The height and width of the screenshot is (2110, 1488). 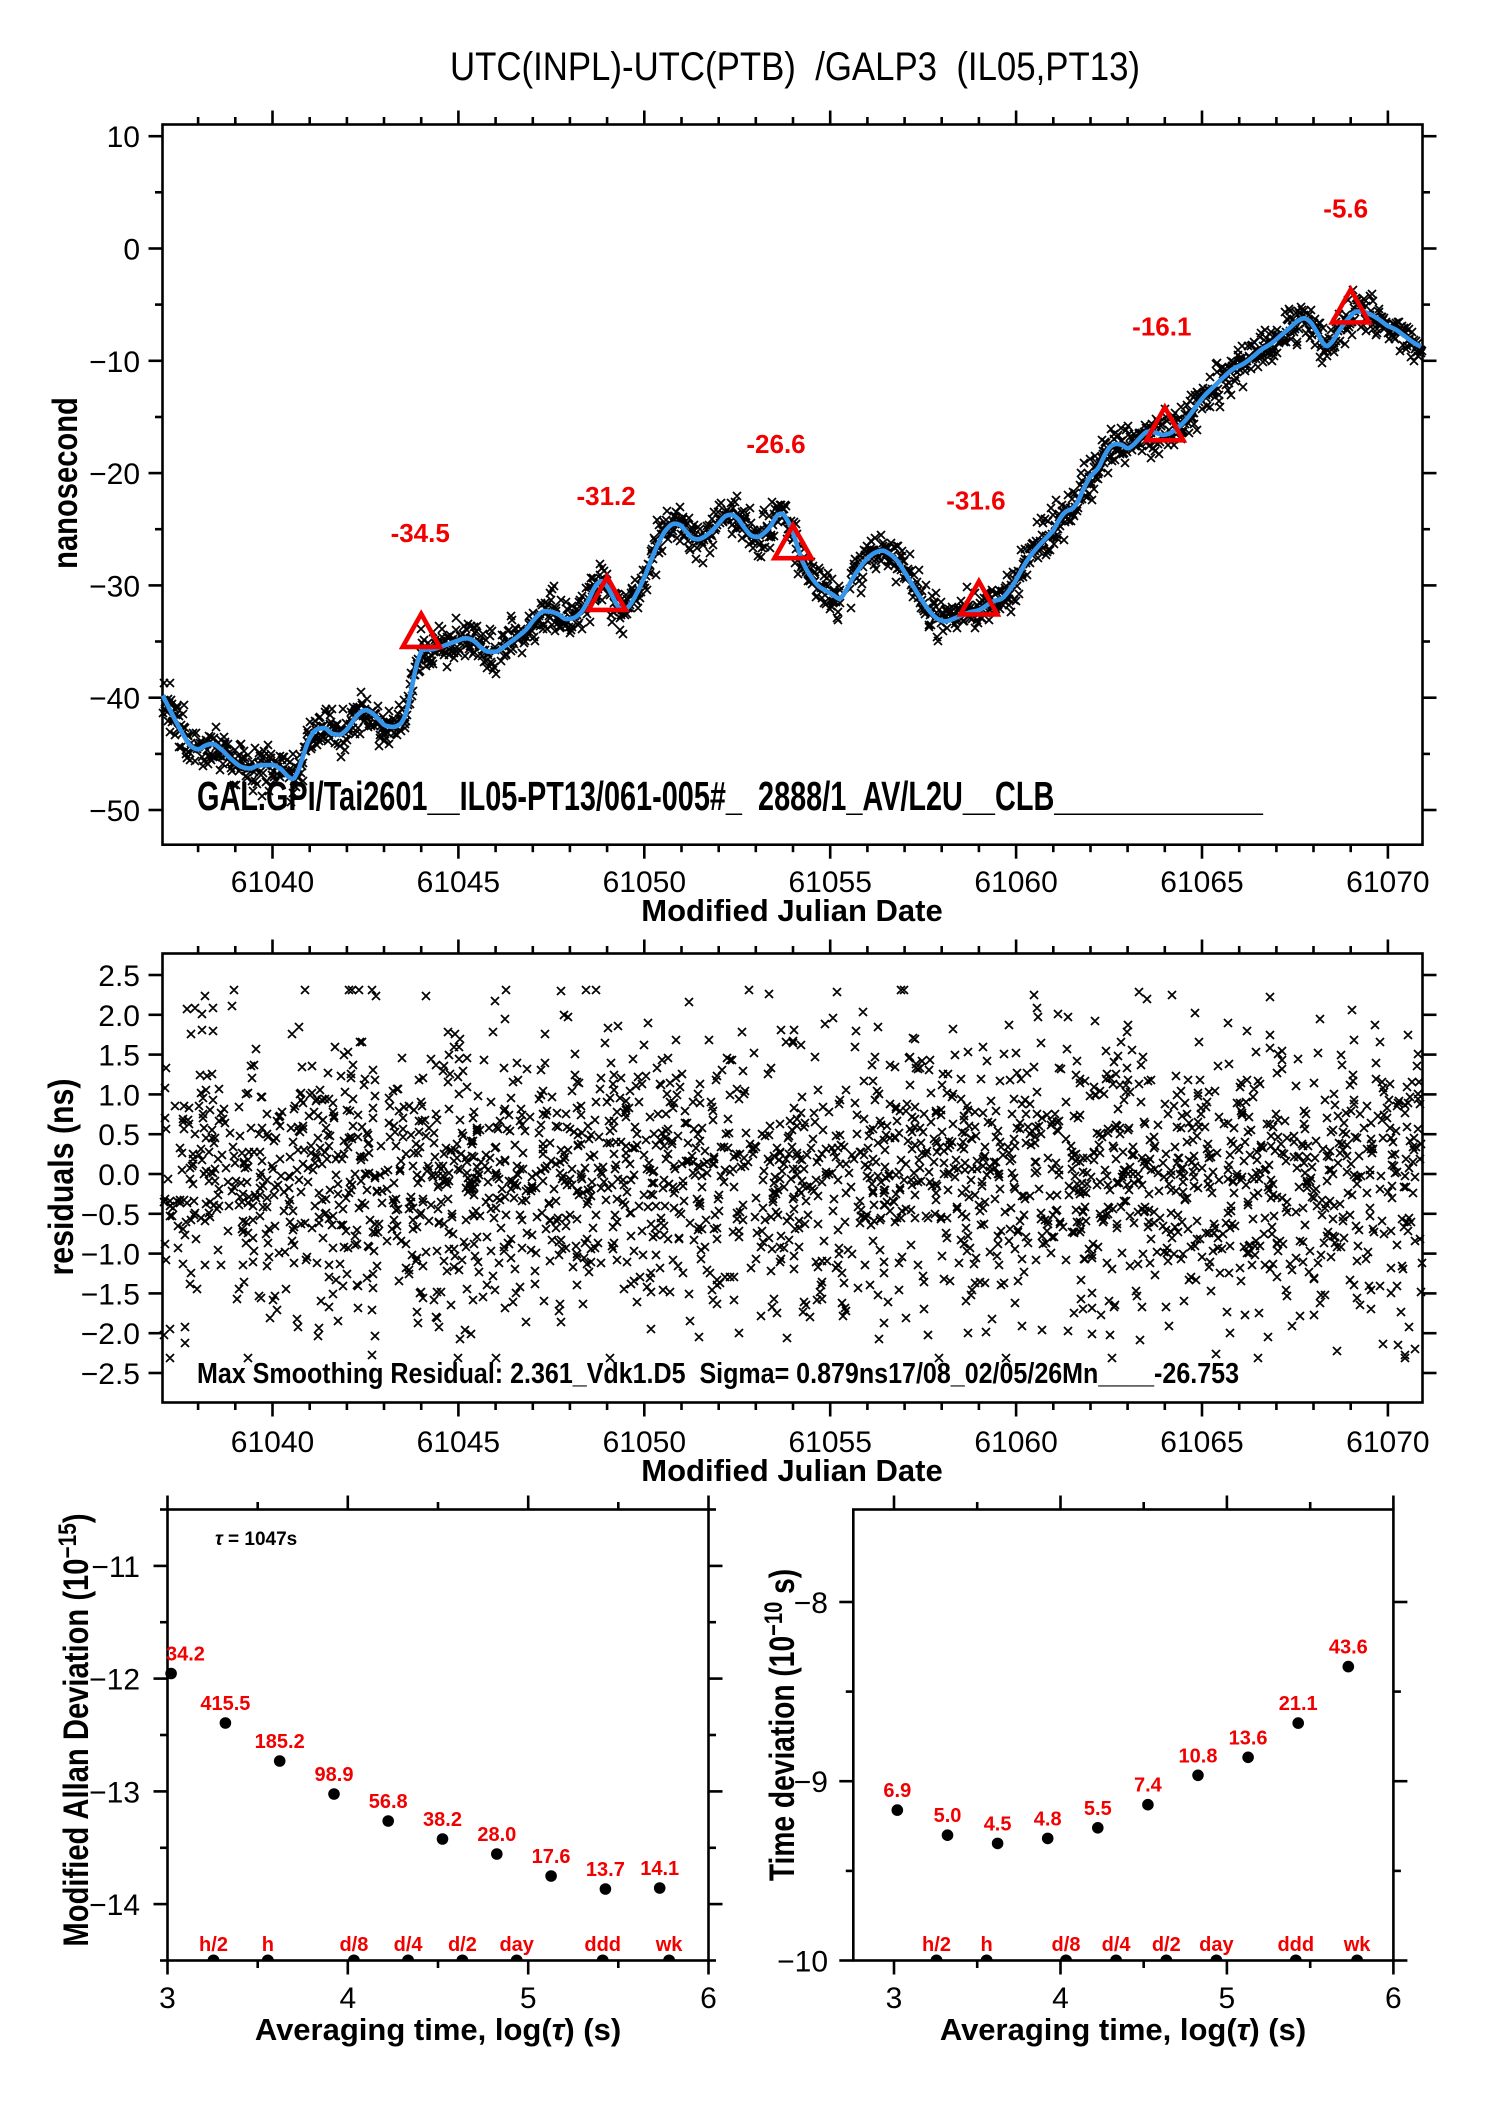 I want to click on svg-text: −9, so click(x=811, y=1782).